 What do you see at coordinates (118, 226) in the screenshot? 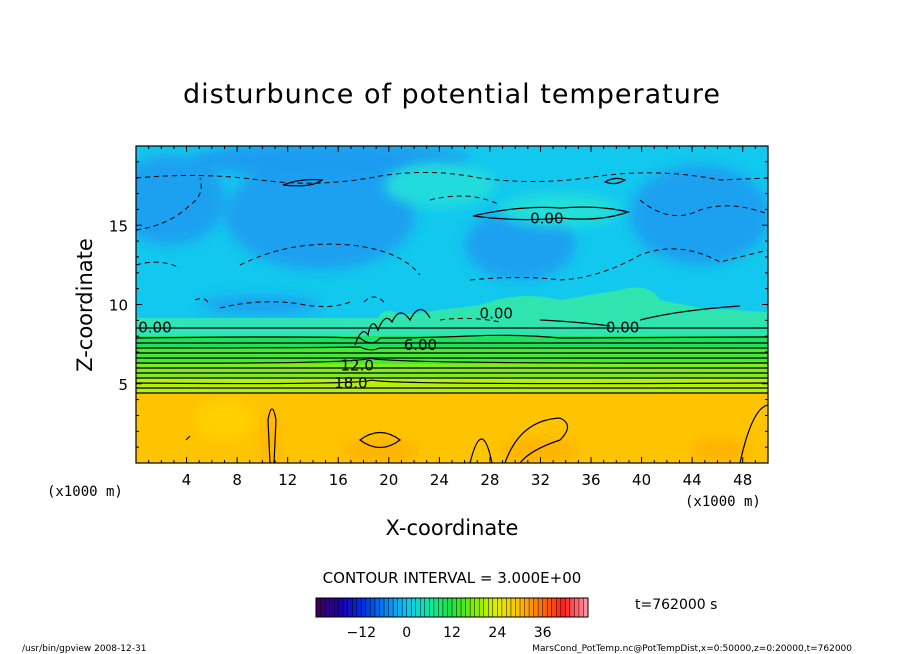
I see `y-tick-label: 15` at bounding box center [118, 226].